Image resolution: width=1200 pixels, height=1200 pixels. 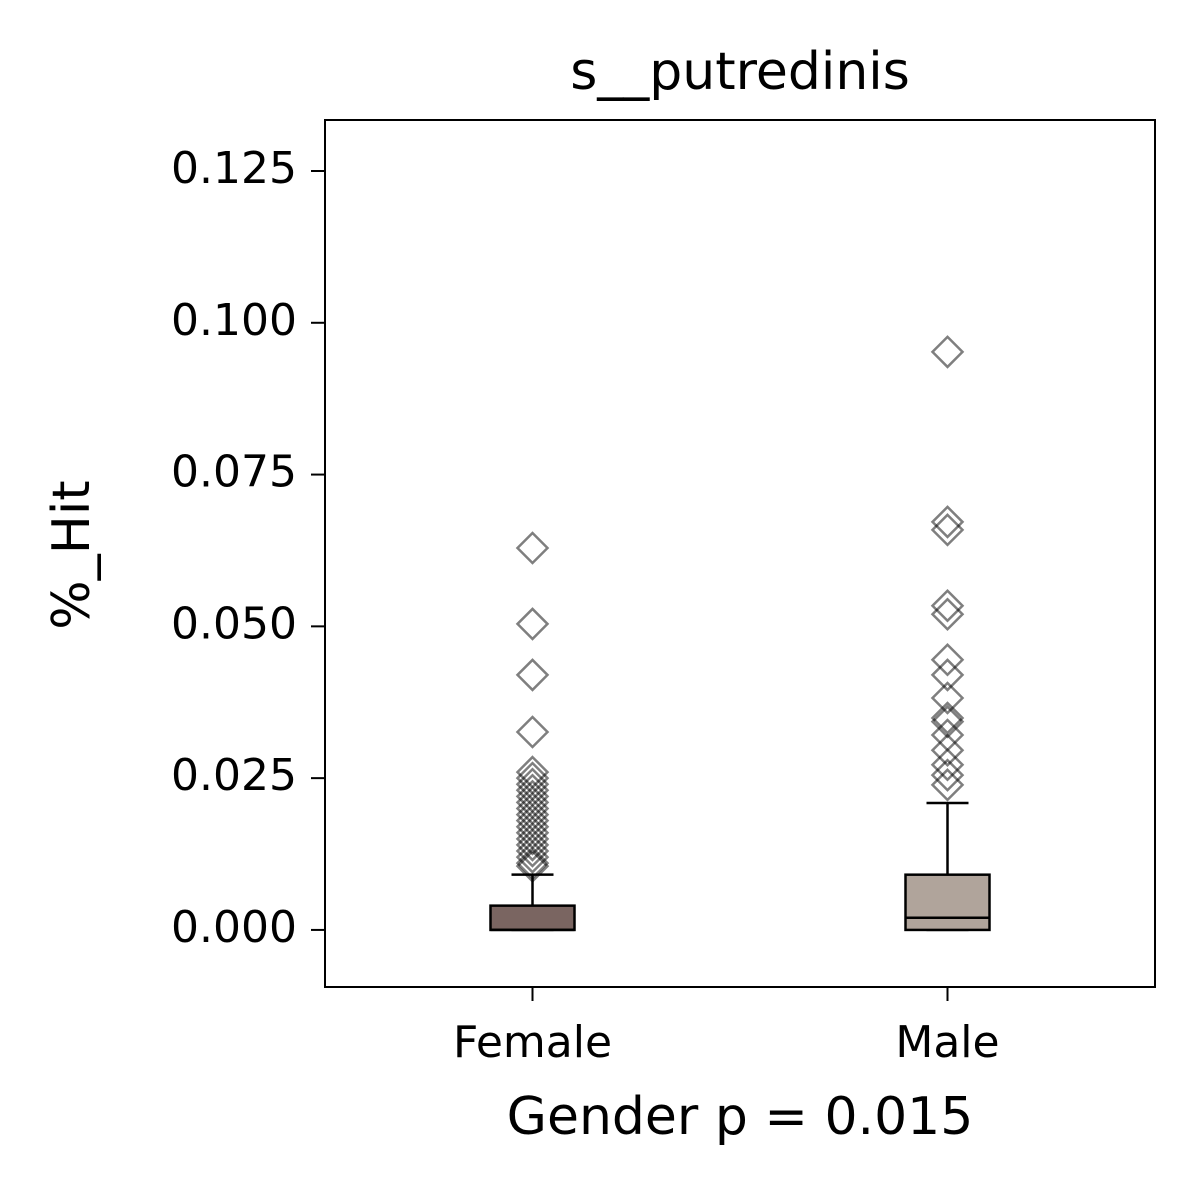 What do you see at coordinates (740, 72) in the screenshot?
I see `chart-title: s__putredinis` at bounding box center [740, 72].